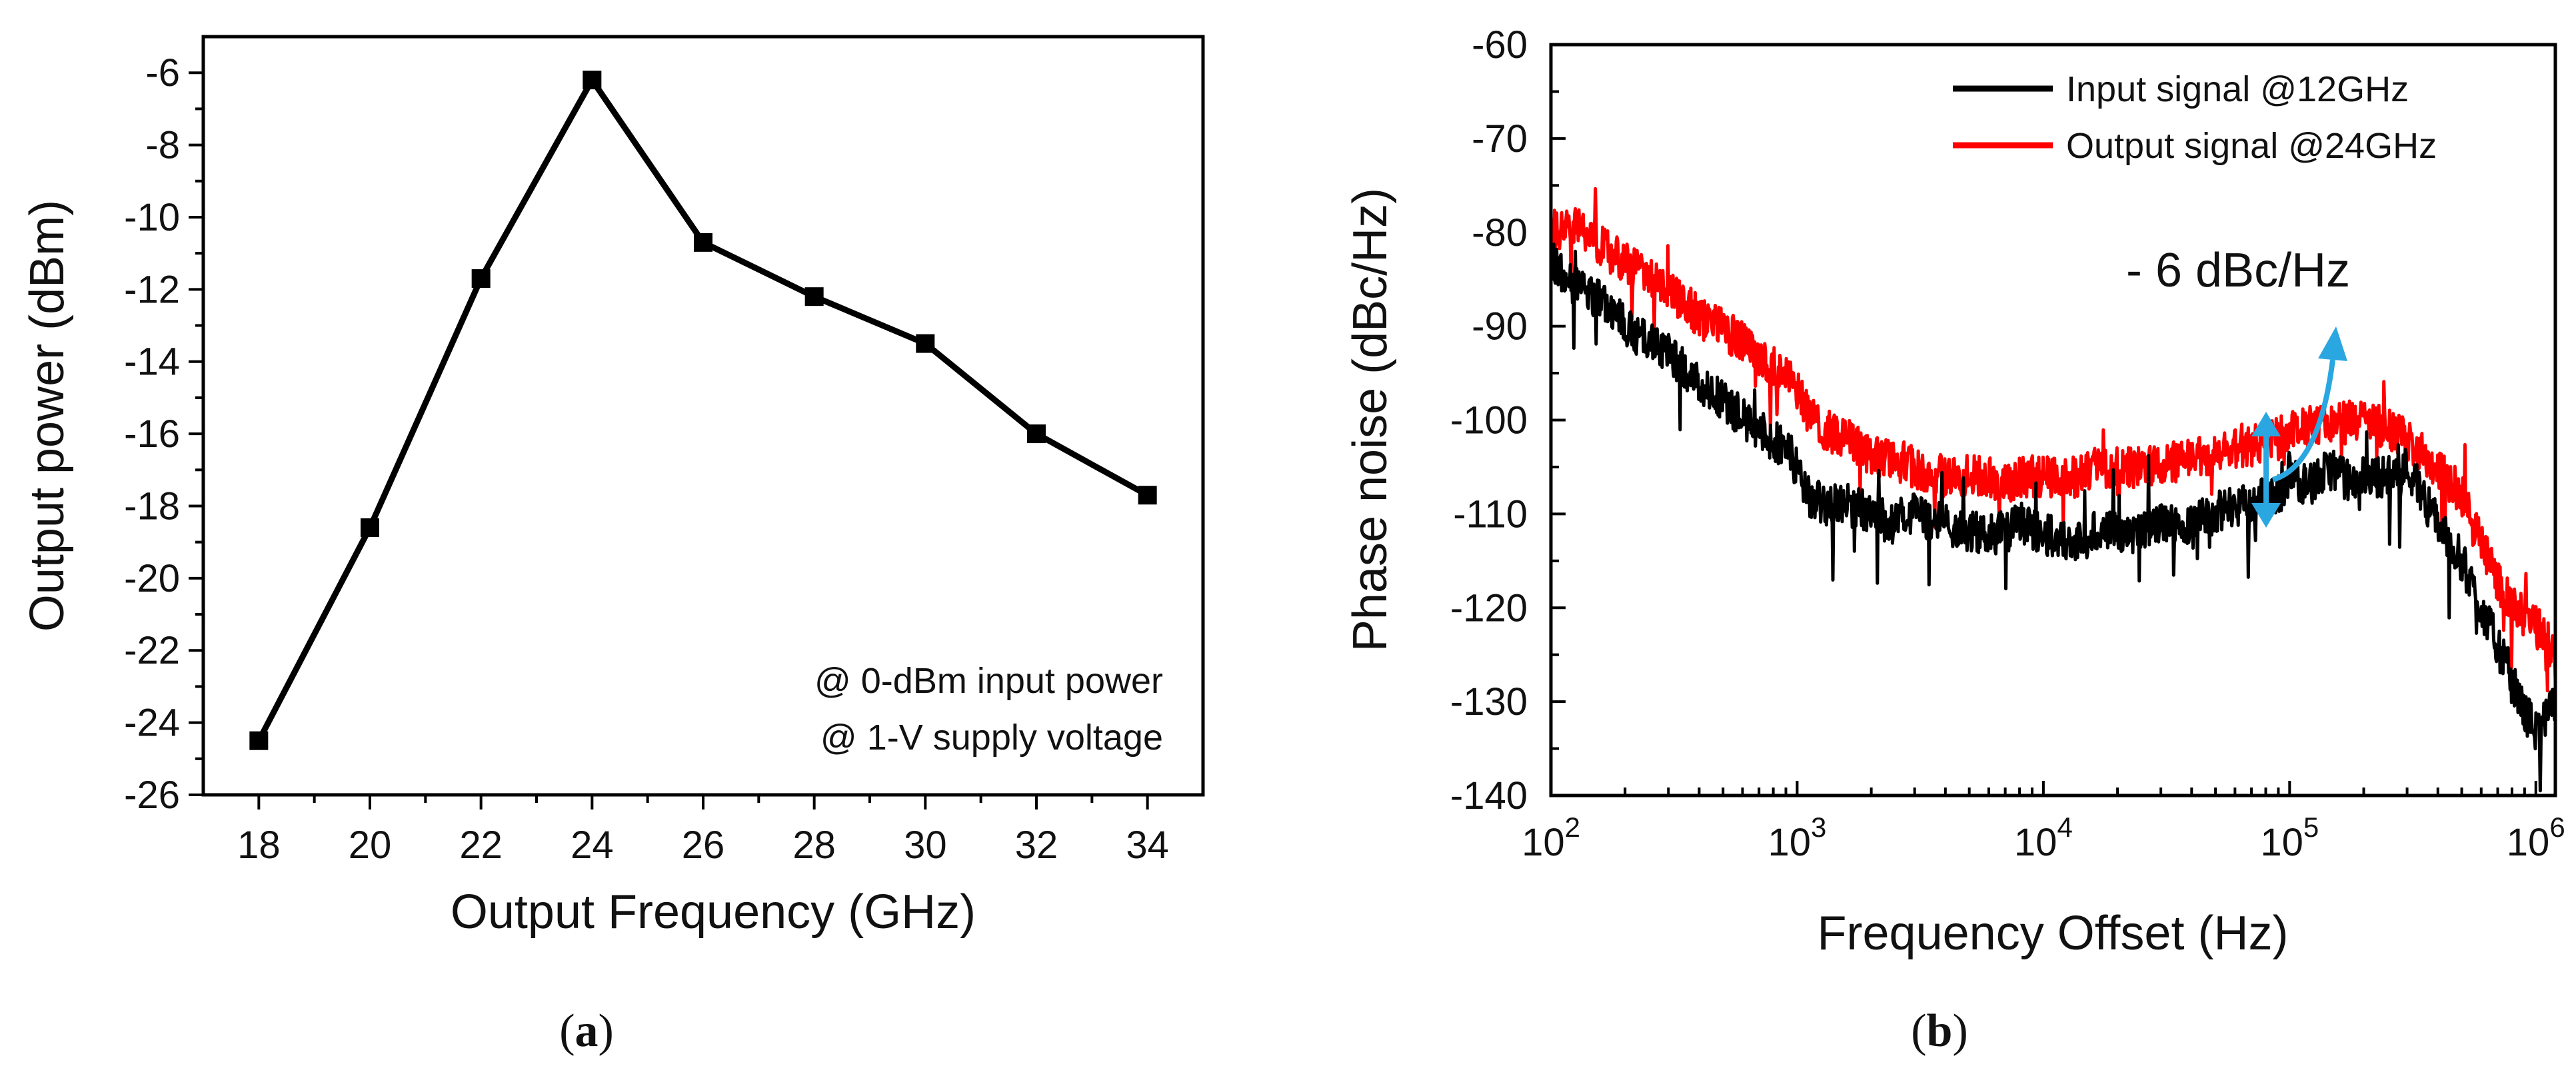 The image size is (2576, 1072). Describe the element at coordinates (1500, 139) in the screenshot. I see `panel-b-y-tick-label: -70` at that location.